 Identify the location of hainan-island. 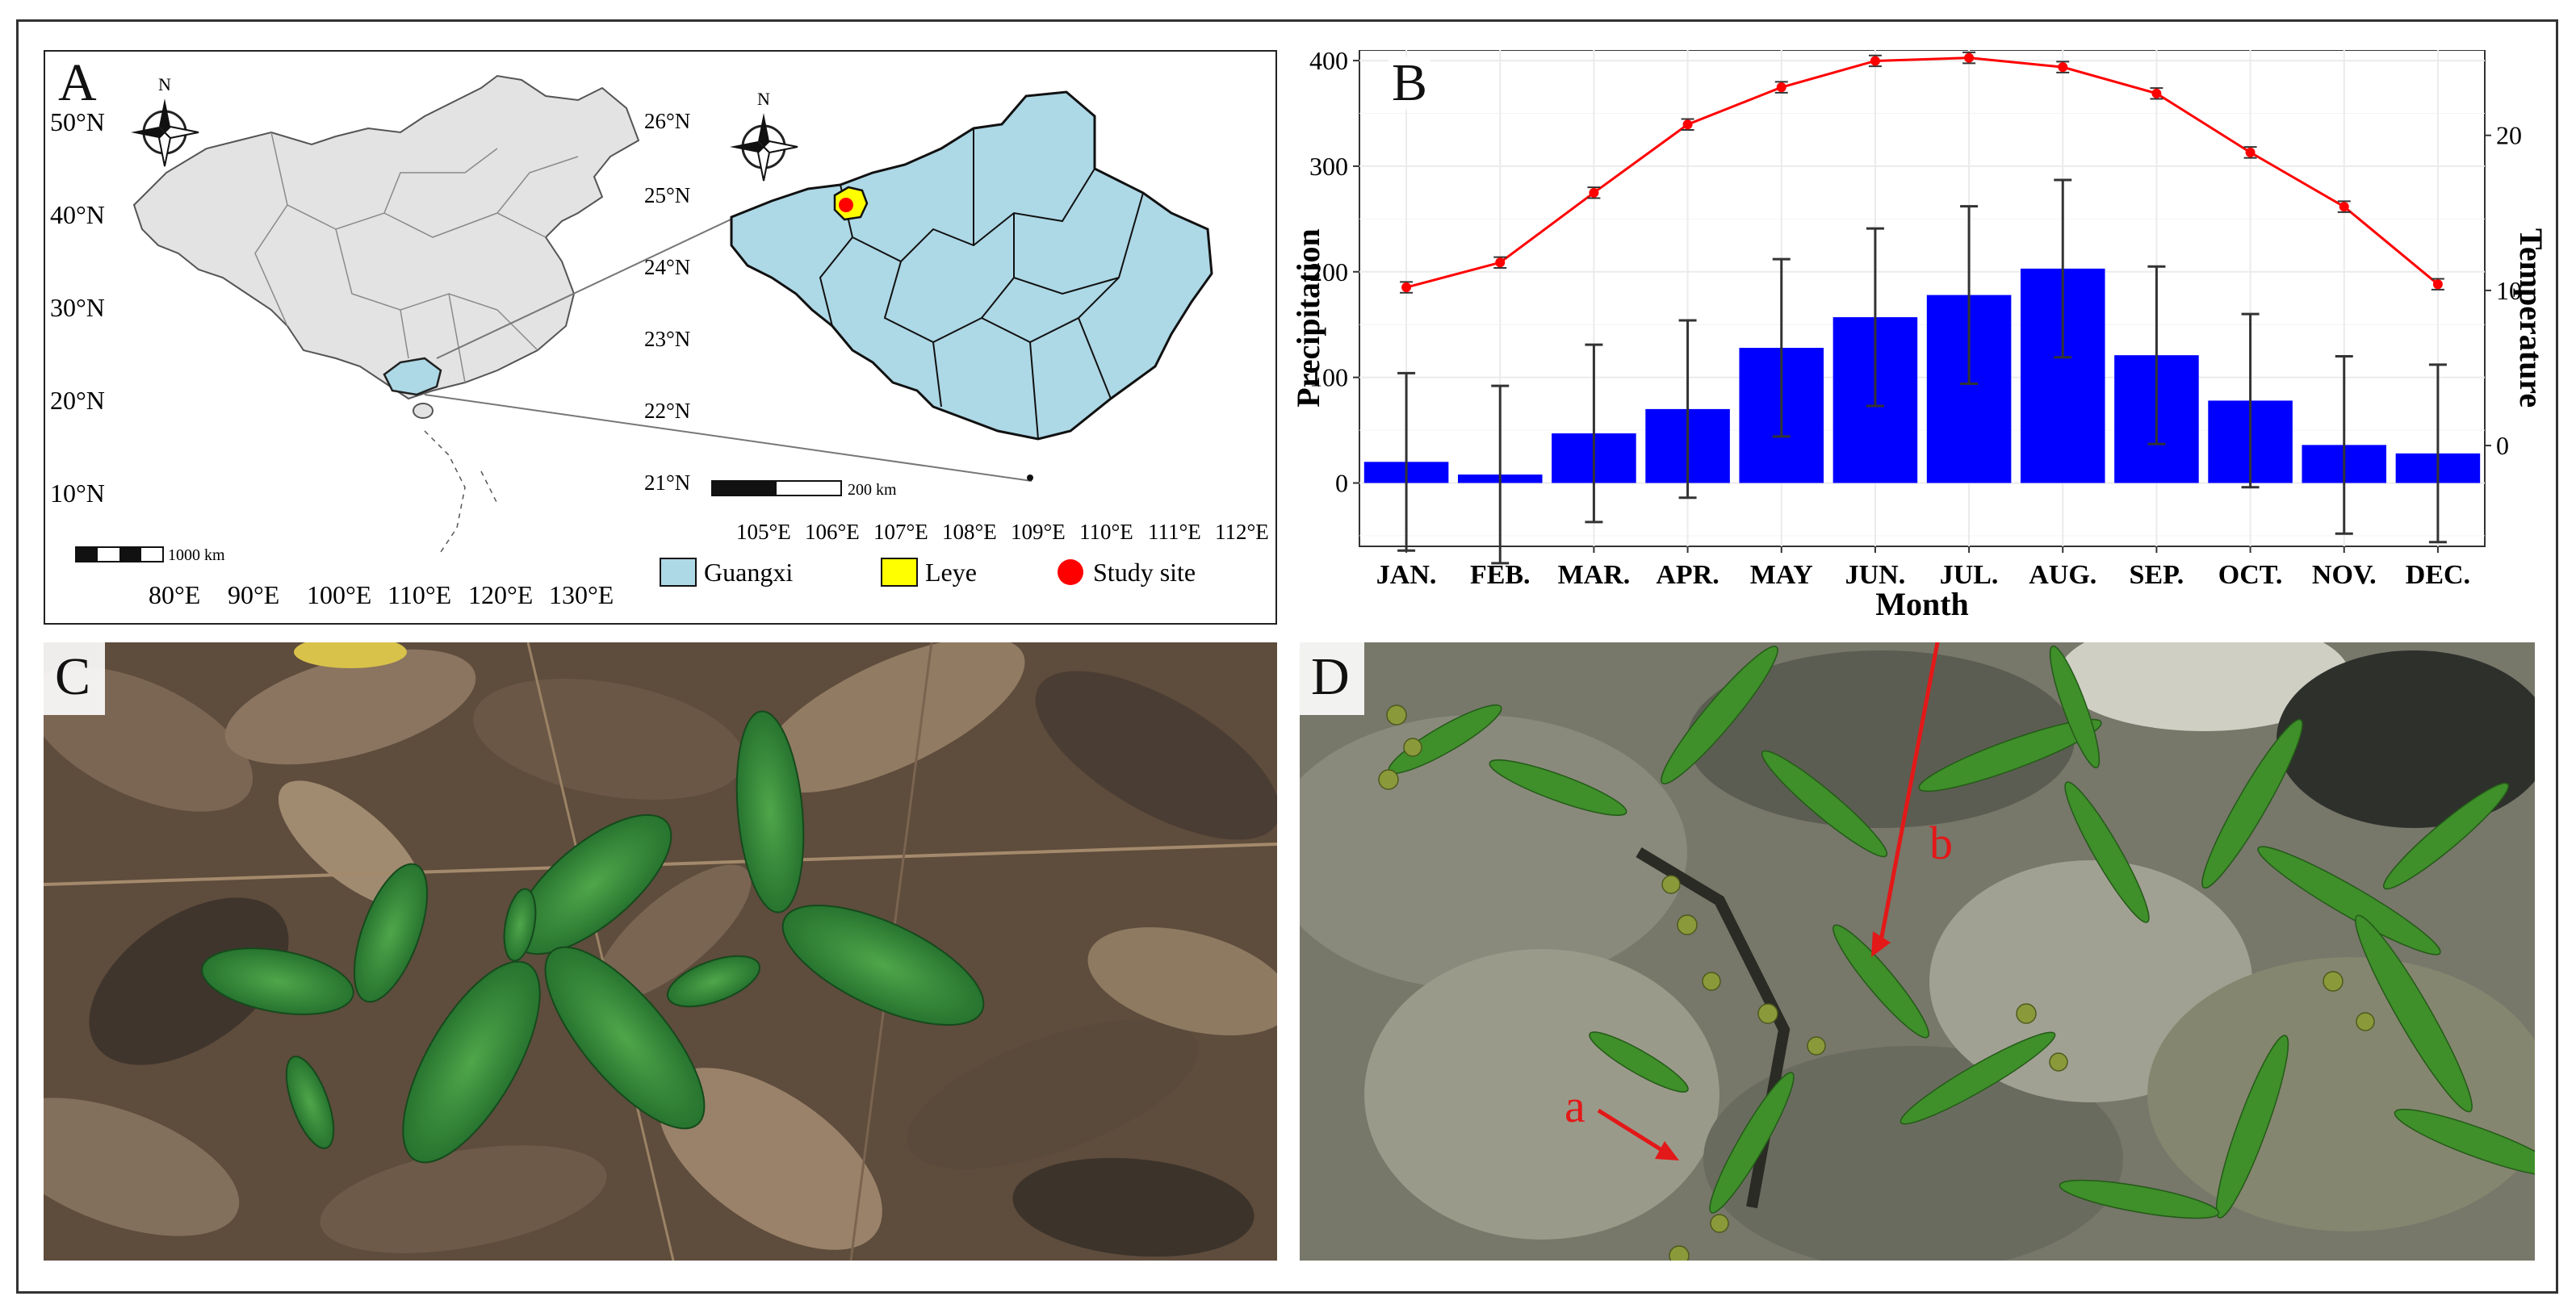
(423, 411).